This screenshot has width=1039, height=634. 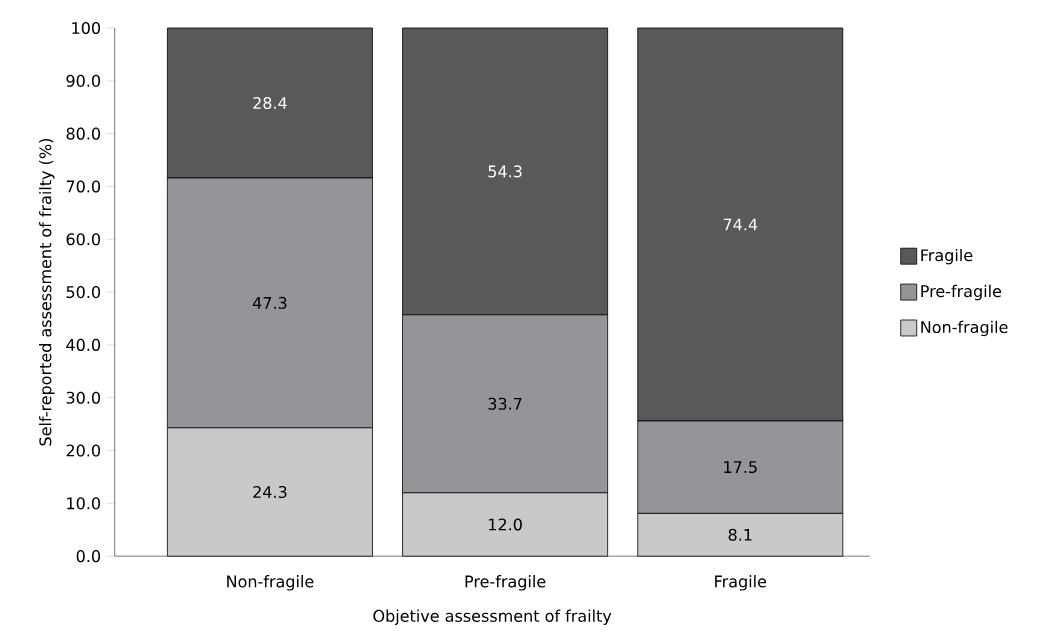 What do you see at coordinates (83, 186) in the screenshot?
I see `y-tick-label: 70.0` at bounding box center [83, 186].